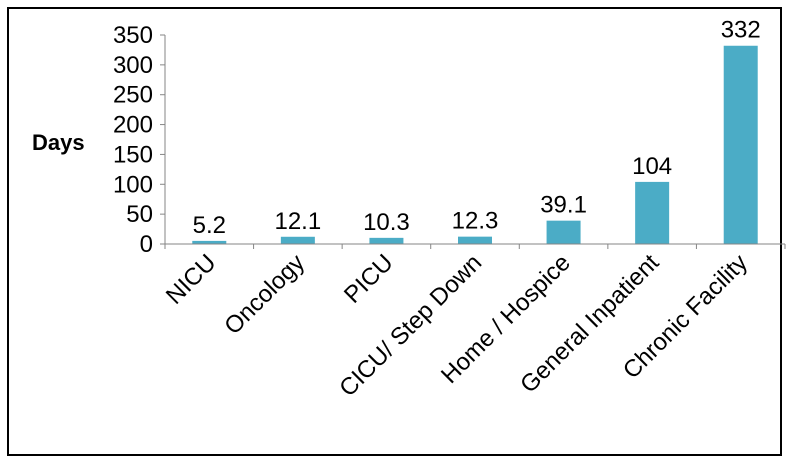 Image resolution: width=793 pixels, height=467 pixels. Describe the element at coordinates (741, 30) in the screenshot. I see `data-label: 332` at that location.